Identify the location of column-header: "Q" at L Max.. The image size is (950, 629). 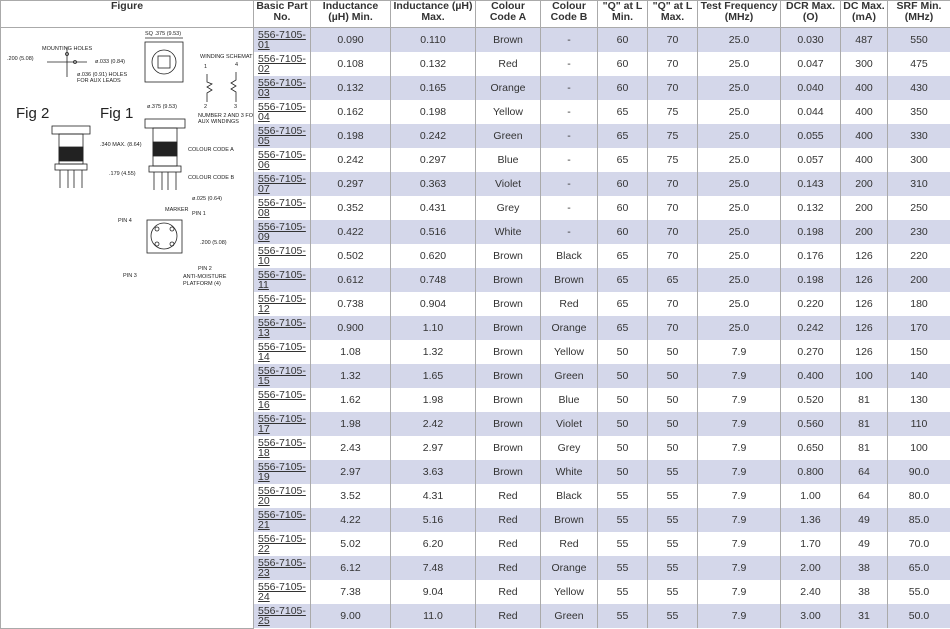
(673, 14).